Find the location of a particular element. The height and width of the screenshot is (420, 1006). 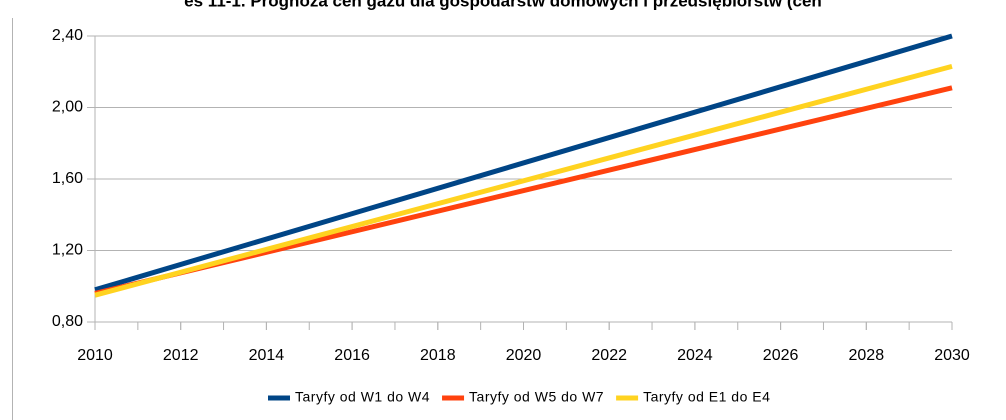

x-tick-label: 2016 is located at coordinates (352, 355).